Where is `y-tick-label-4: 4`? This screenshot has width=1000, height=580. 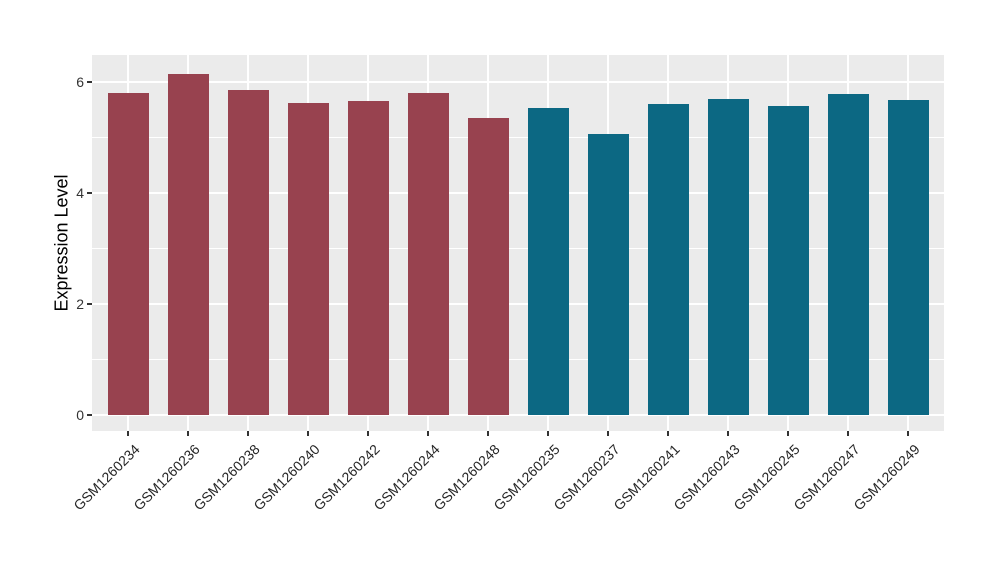 y-tick-label-4: 4 is located at coordinates (80, 193).